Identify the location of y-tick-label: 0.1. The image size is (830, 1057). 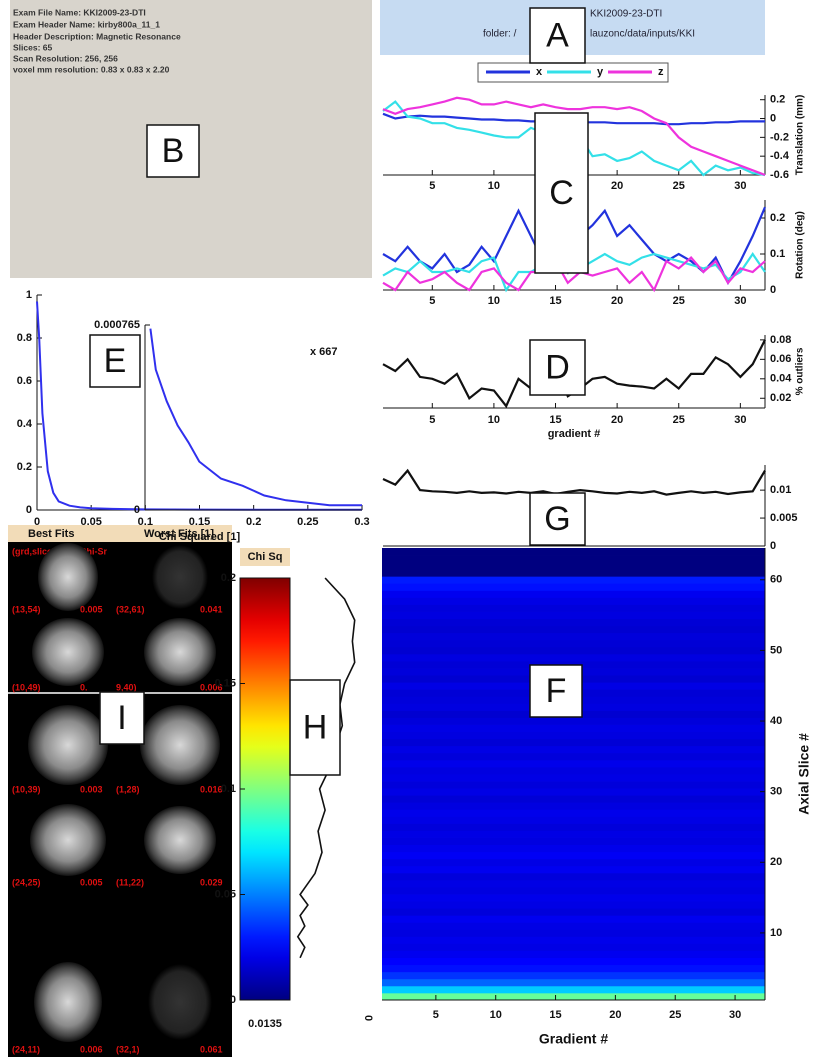
(777, 254).